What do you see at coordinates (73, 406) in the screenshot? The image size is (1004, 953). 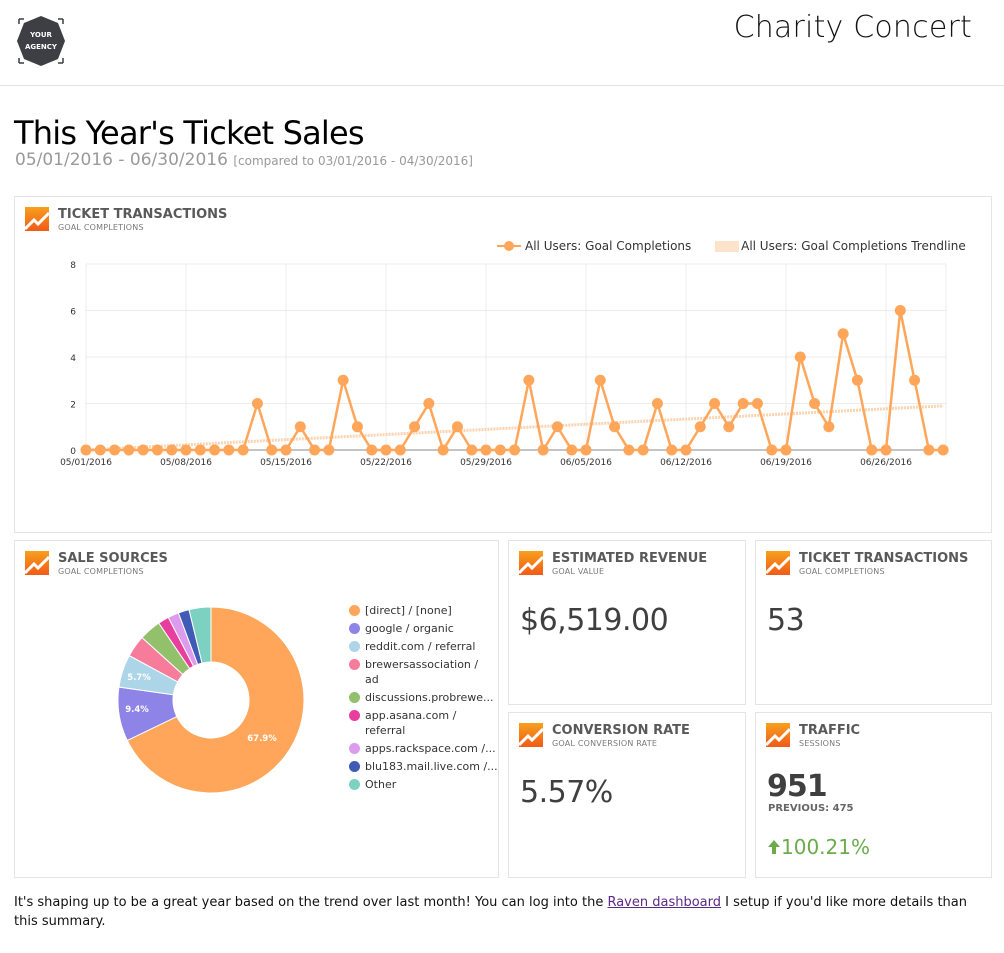 I see `y-tick-label: 2` at bounding box center [73, 406].